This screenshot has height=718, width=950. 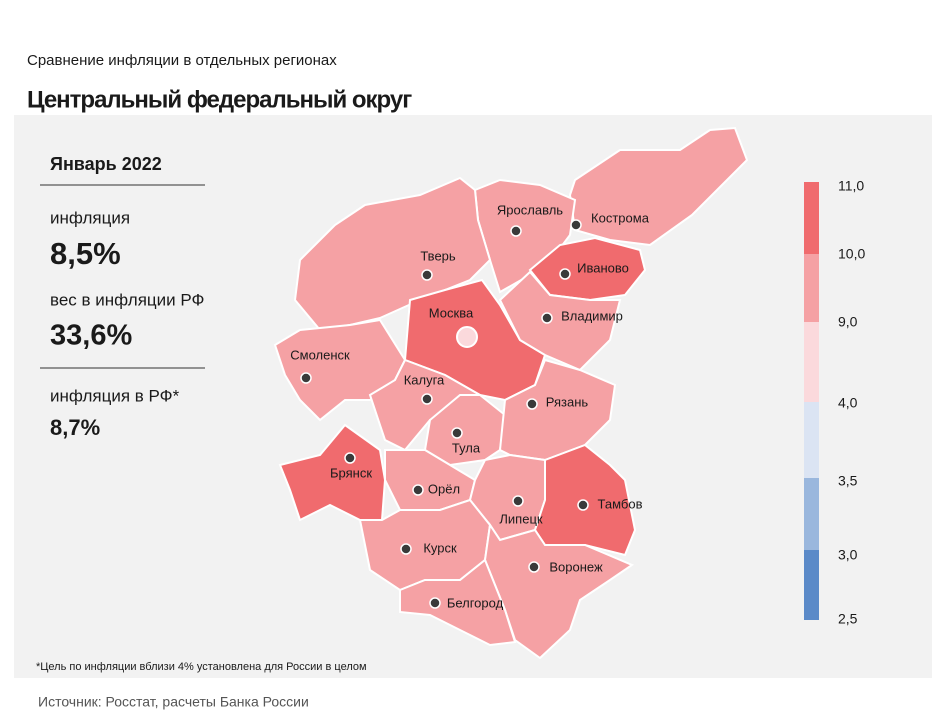 I want to click on legend-label: 4,0, so click(x=848, y=403).